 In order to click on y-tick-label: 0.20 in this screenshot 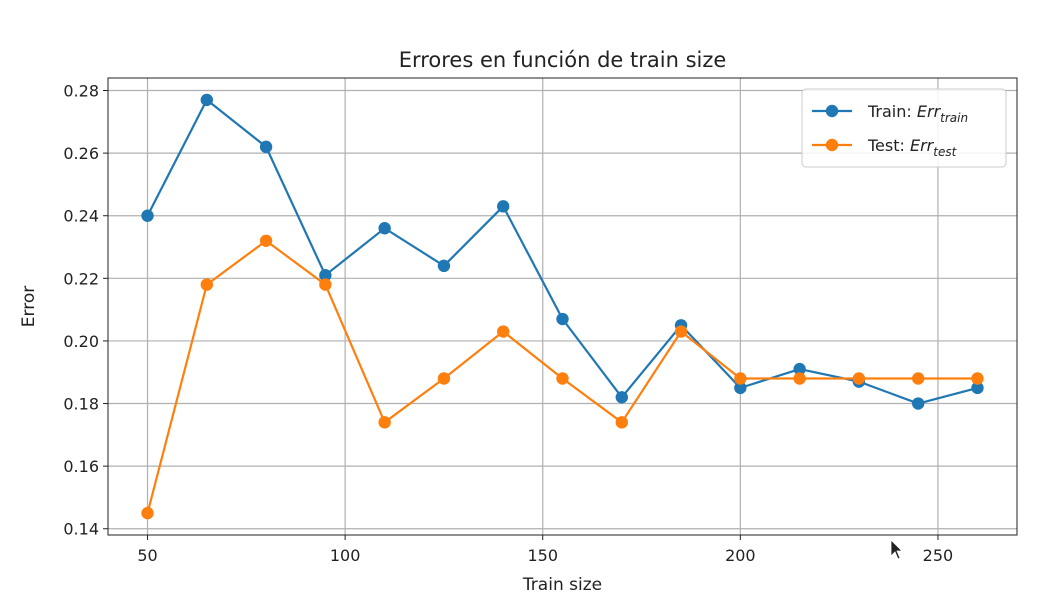, I will do `click(81, 341)`.